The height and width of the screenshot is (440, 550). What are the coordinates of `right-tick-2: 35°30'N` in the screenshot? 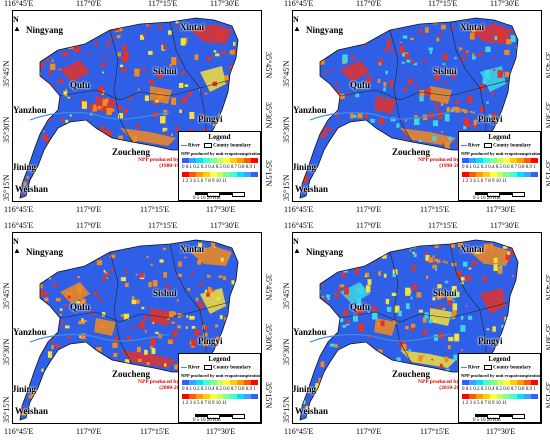 It's located at (268, 337).